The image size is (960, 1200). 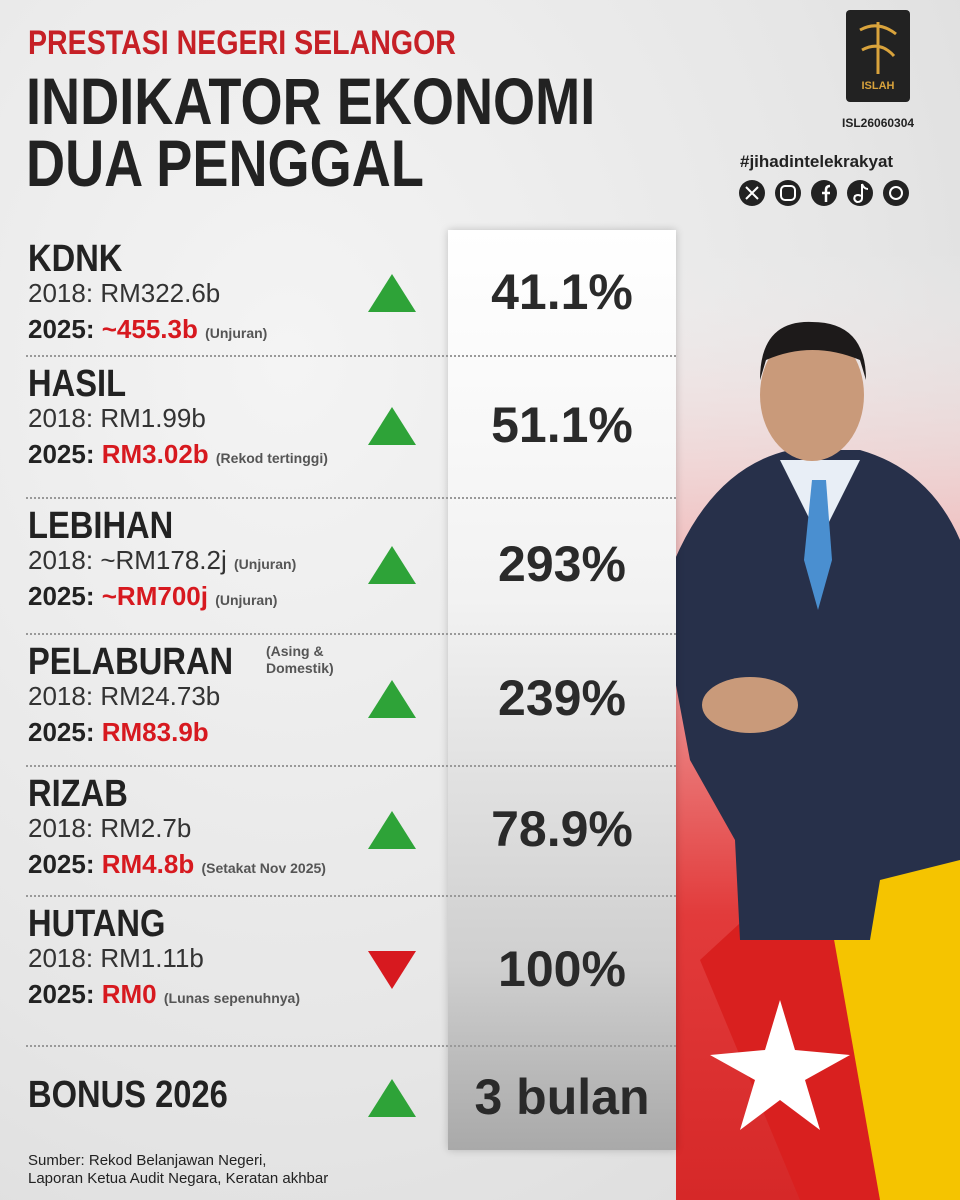 What do you see at coordinates (818, 545) in the screenshot?
I see `tie` at bounding box center [818, 545].